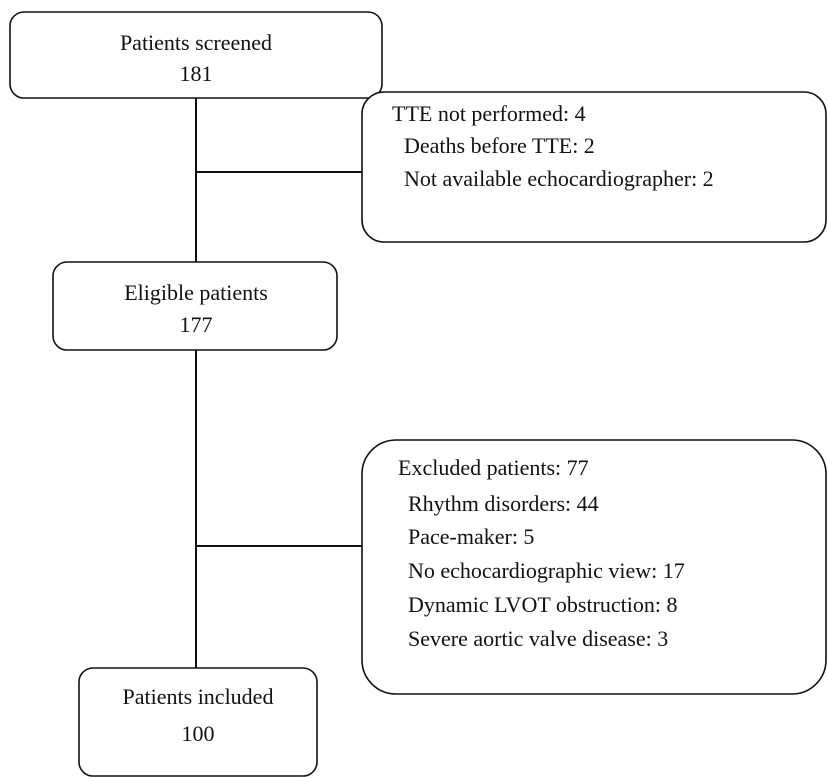 Image resolution: width=828 pixels, height=778 pixels. I want to click on node-label: Patients screened, so click(196, 42).